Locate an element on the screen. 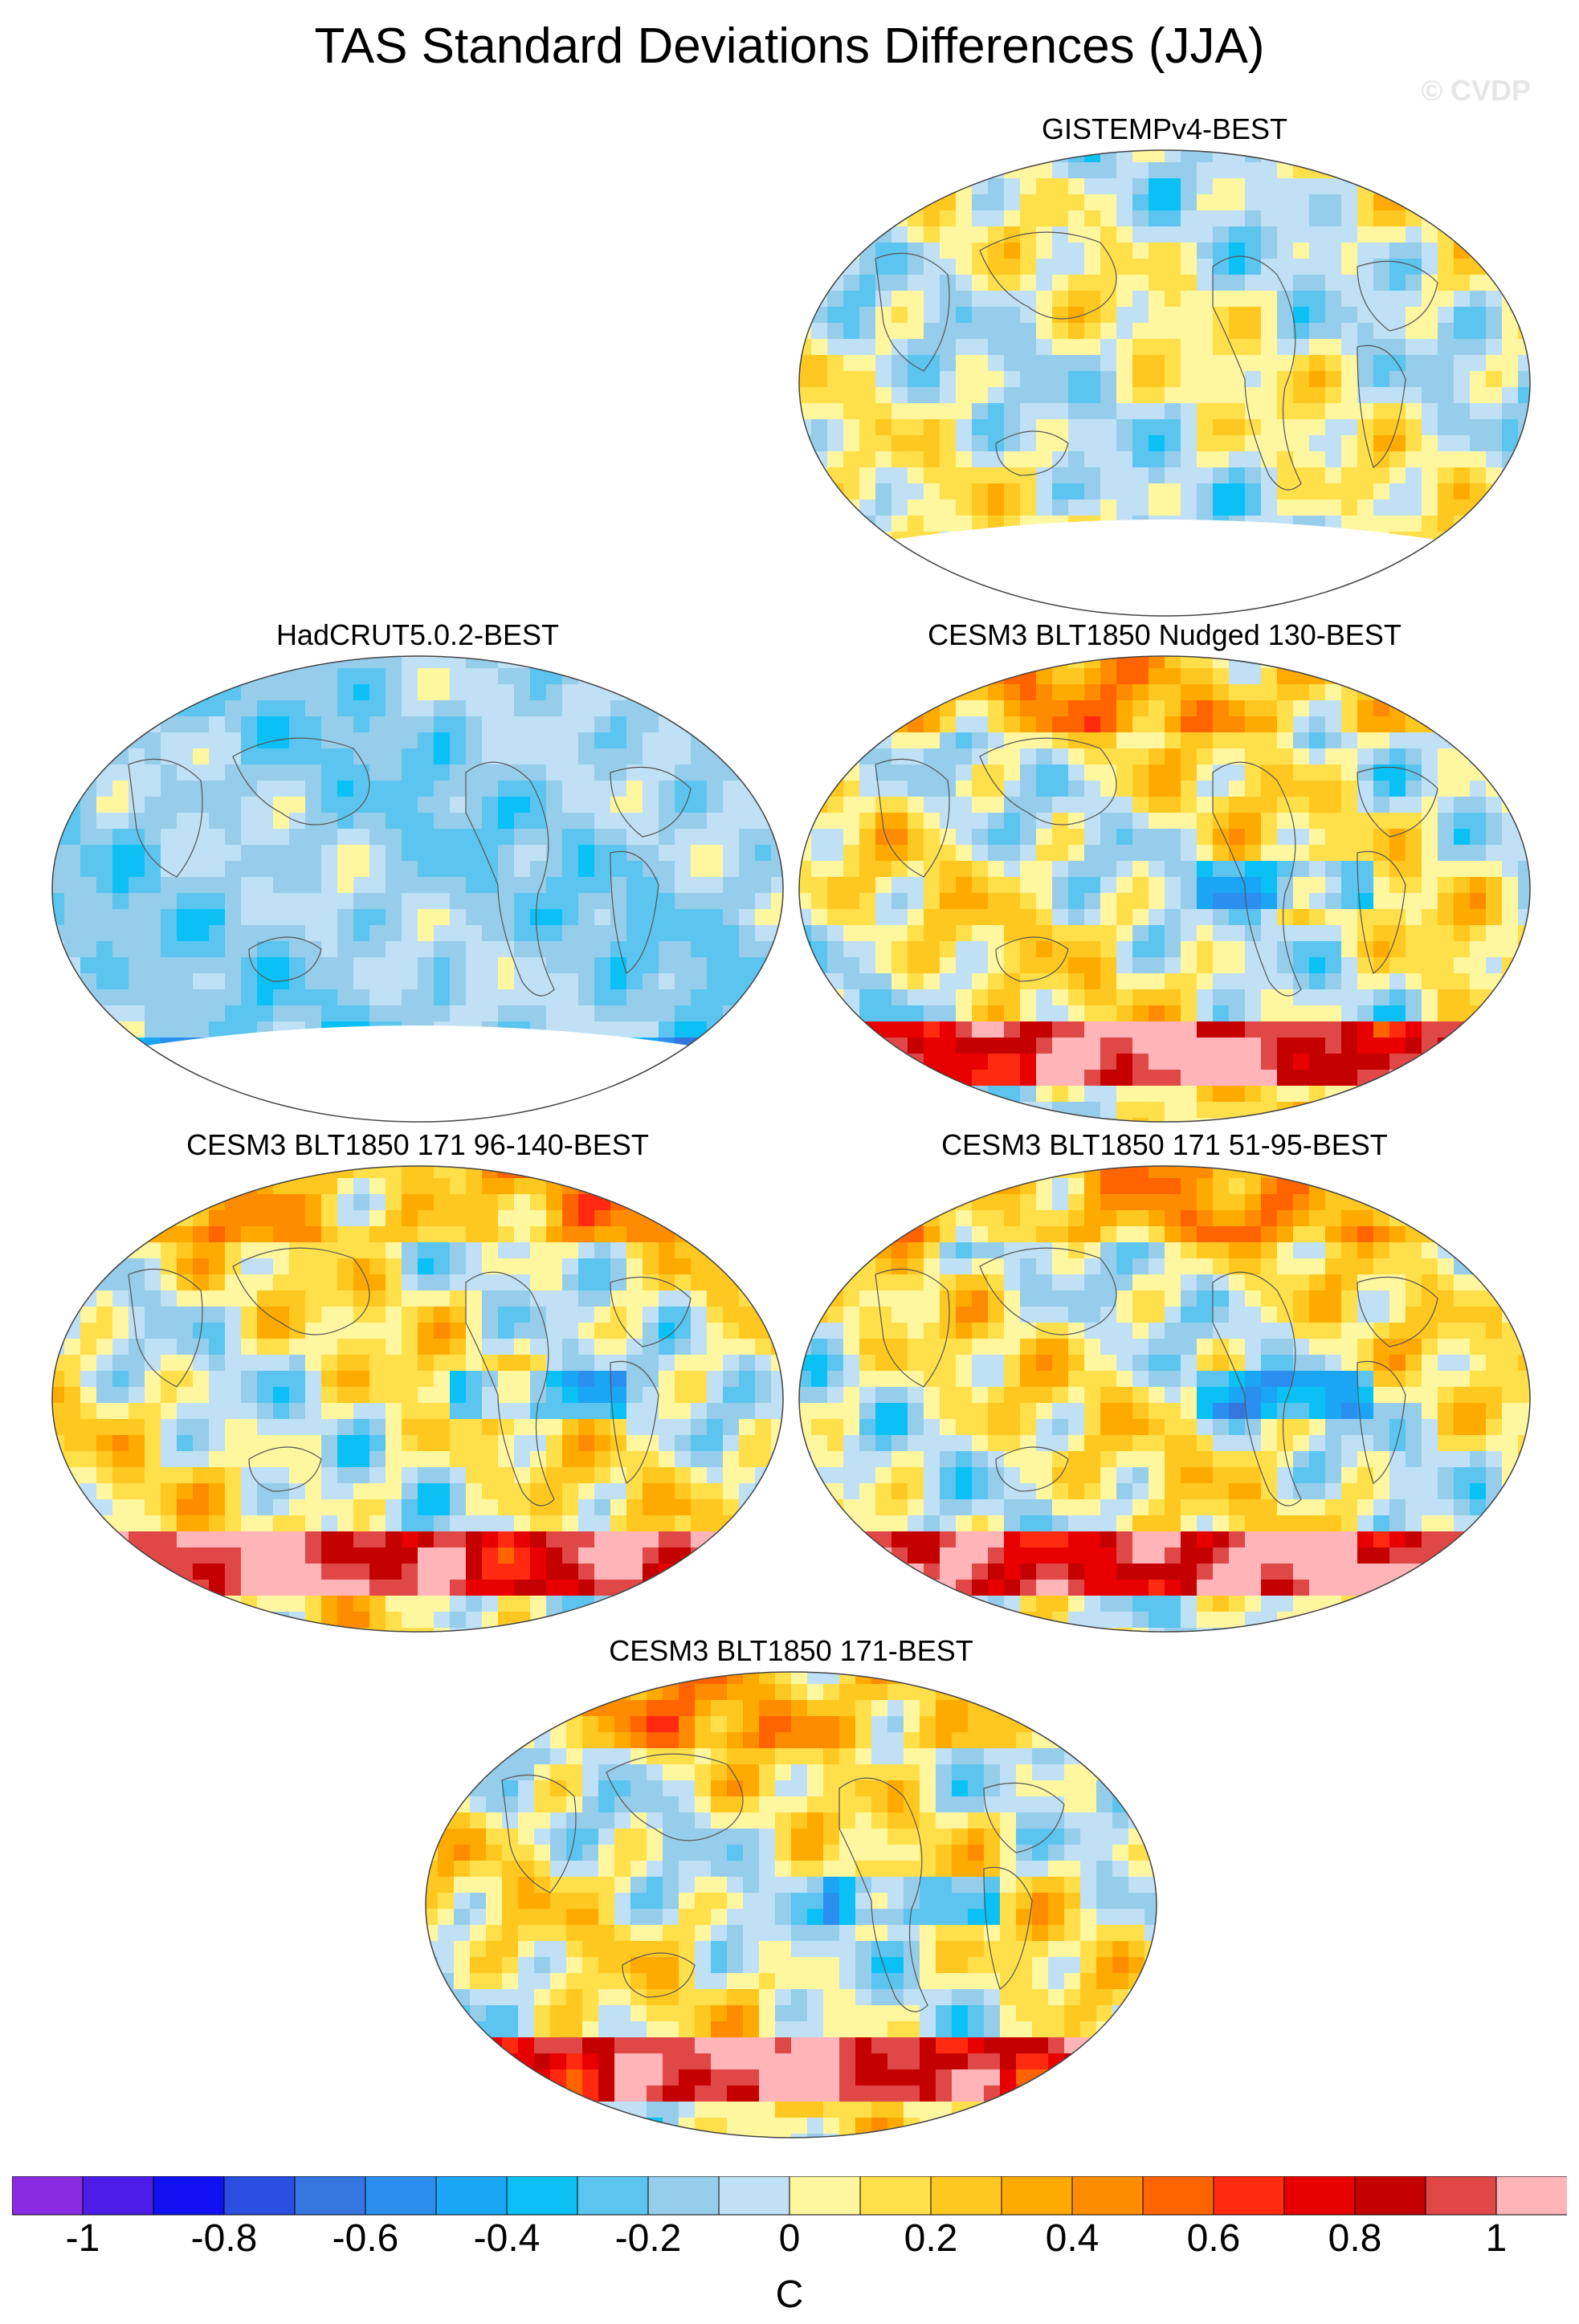  panel-title: CESM3 BLT1850 171-BEST is located at coordinates (791, 1651).